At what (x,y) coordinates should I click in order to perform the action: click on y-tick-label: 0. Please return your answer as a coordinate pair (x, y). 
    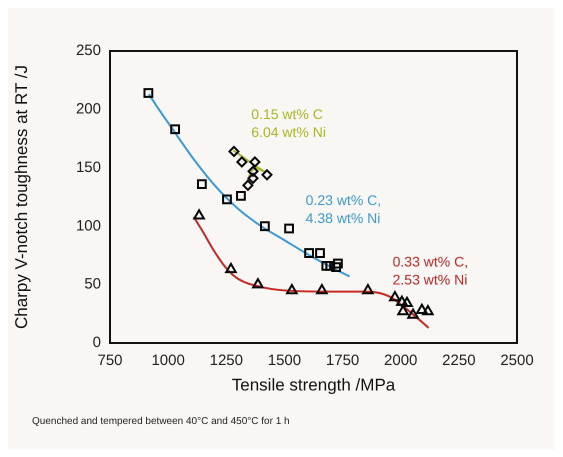
    Looking at the image, I should click on (96, 343).